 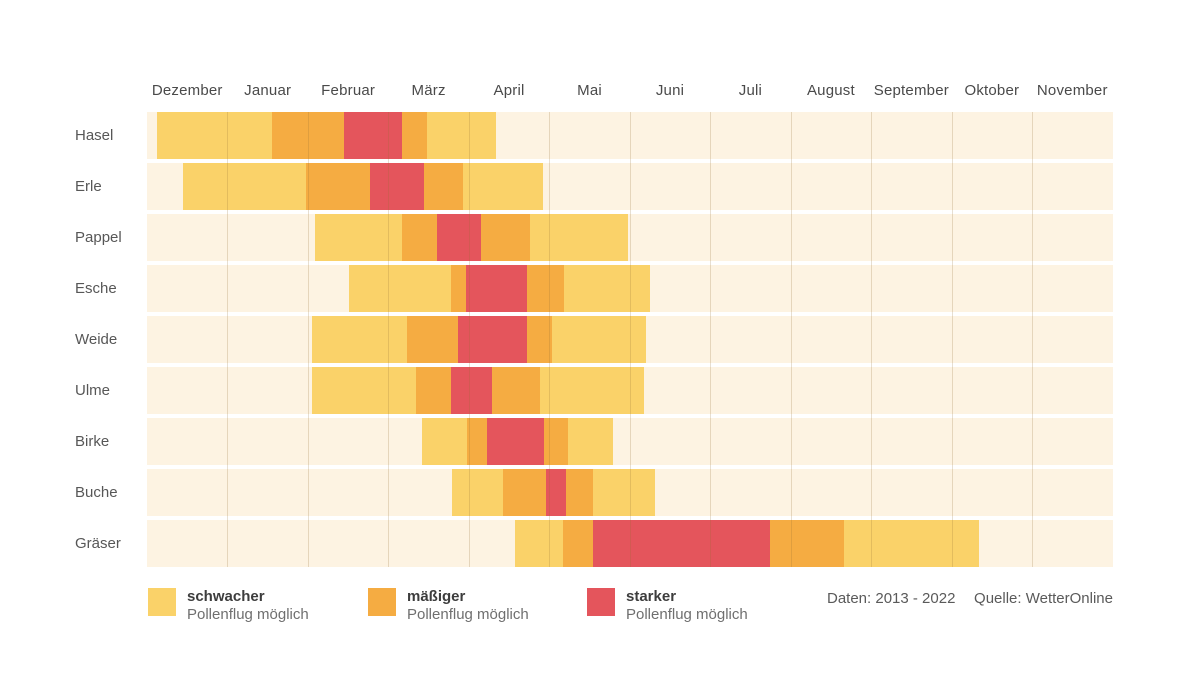 I want to click on row-label-pappel: Pappel, so click(x=98, y=237).